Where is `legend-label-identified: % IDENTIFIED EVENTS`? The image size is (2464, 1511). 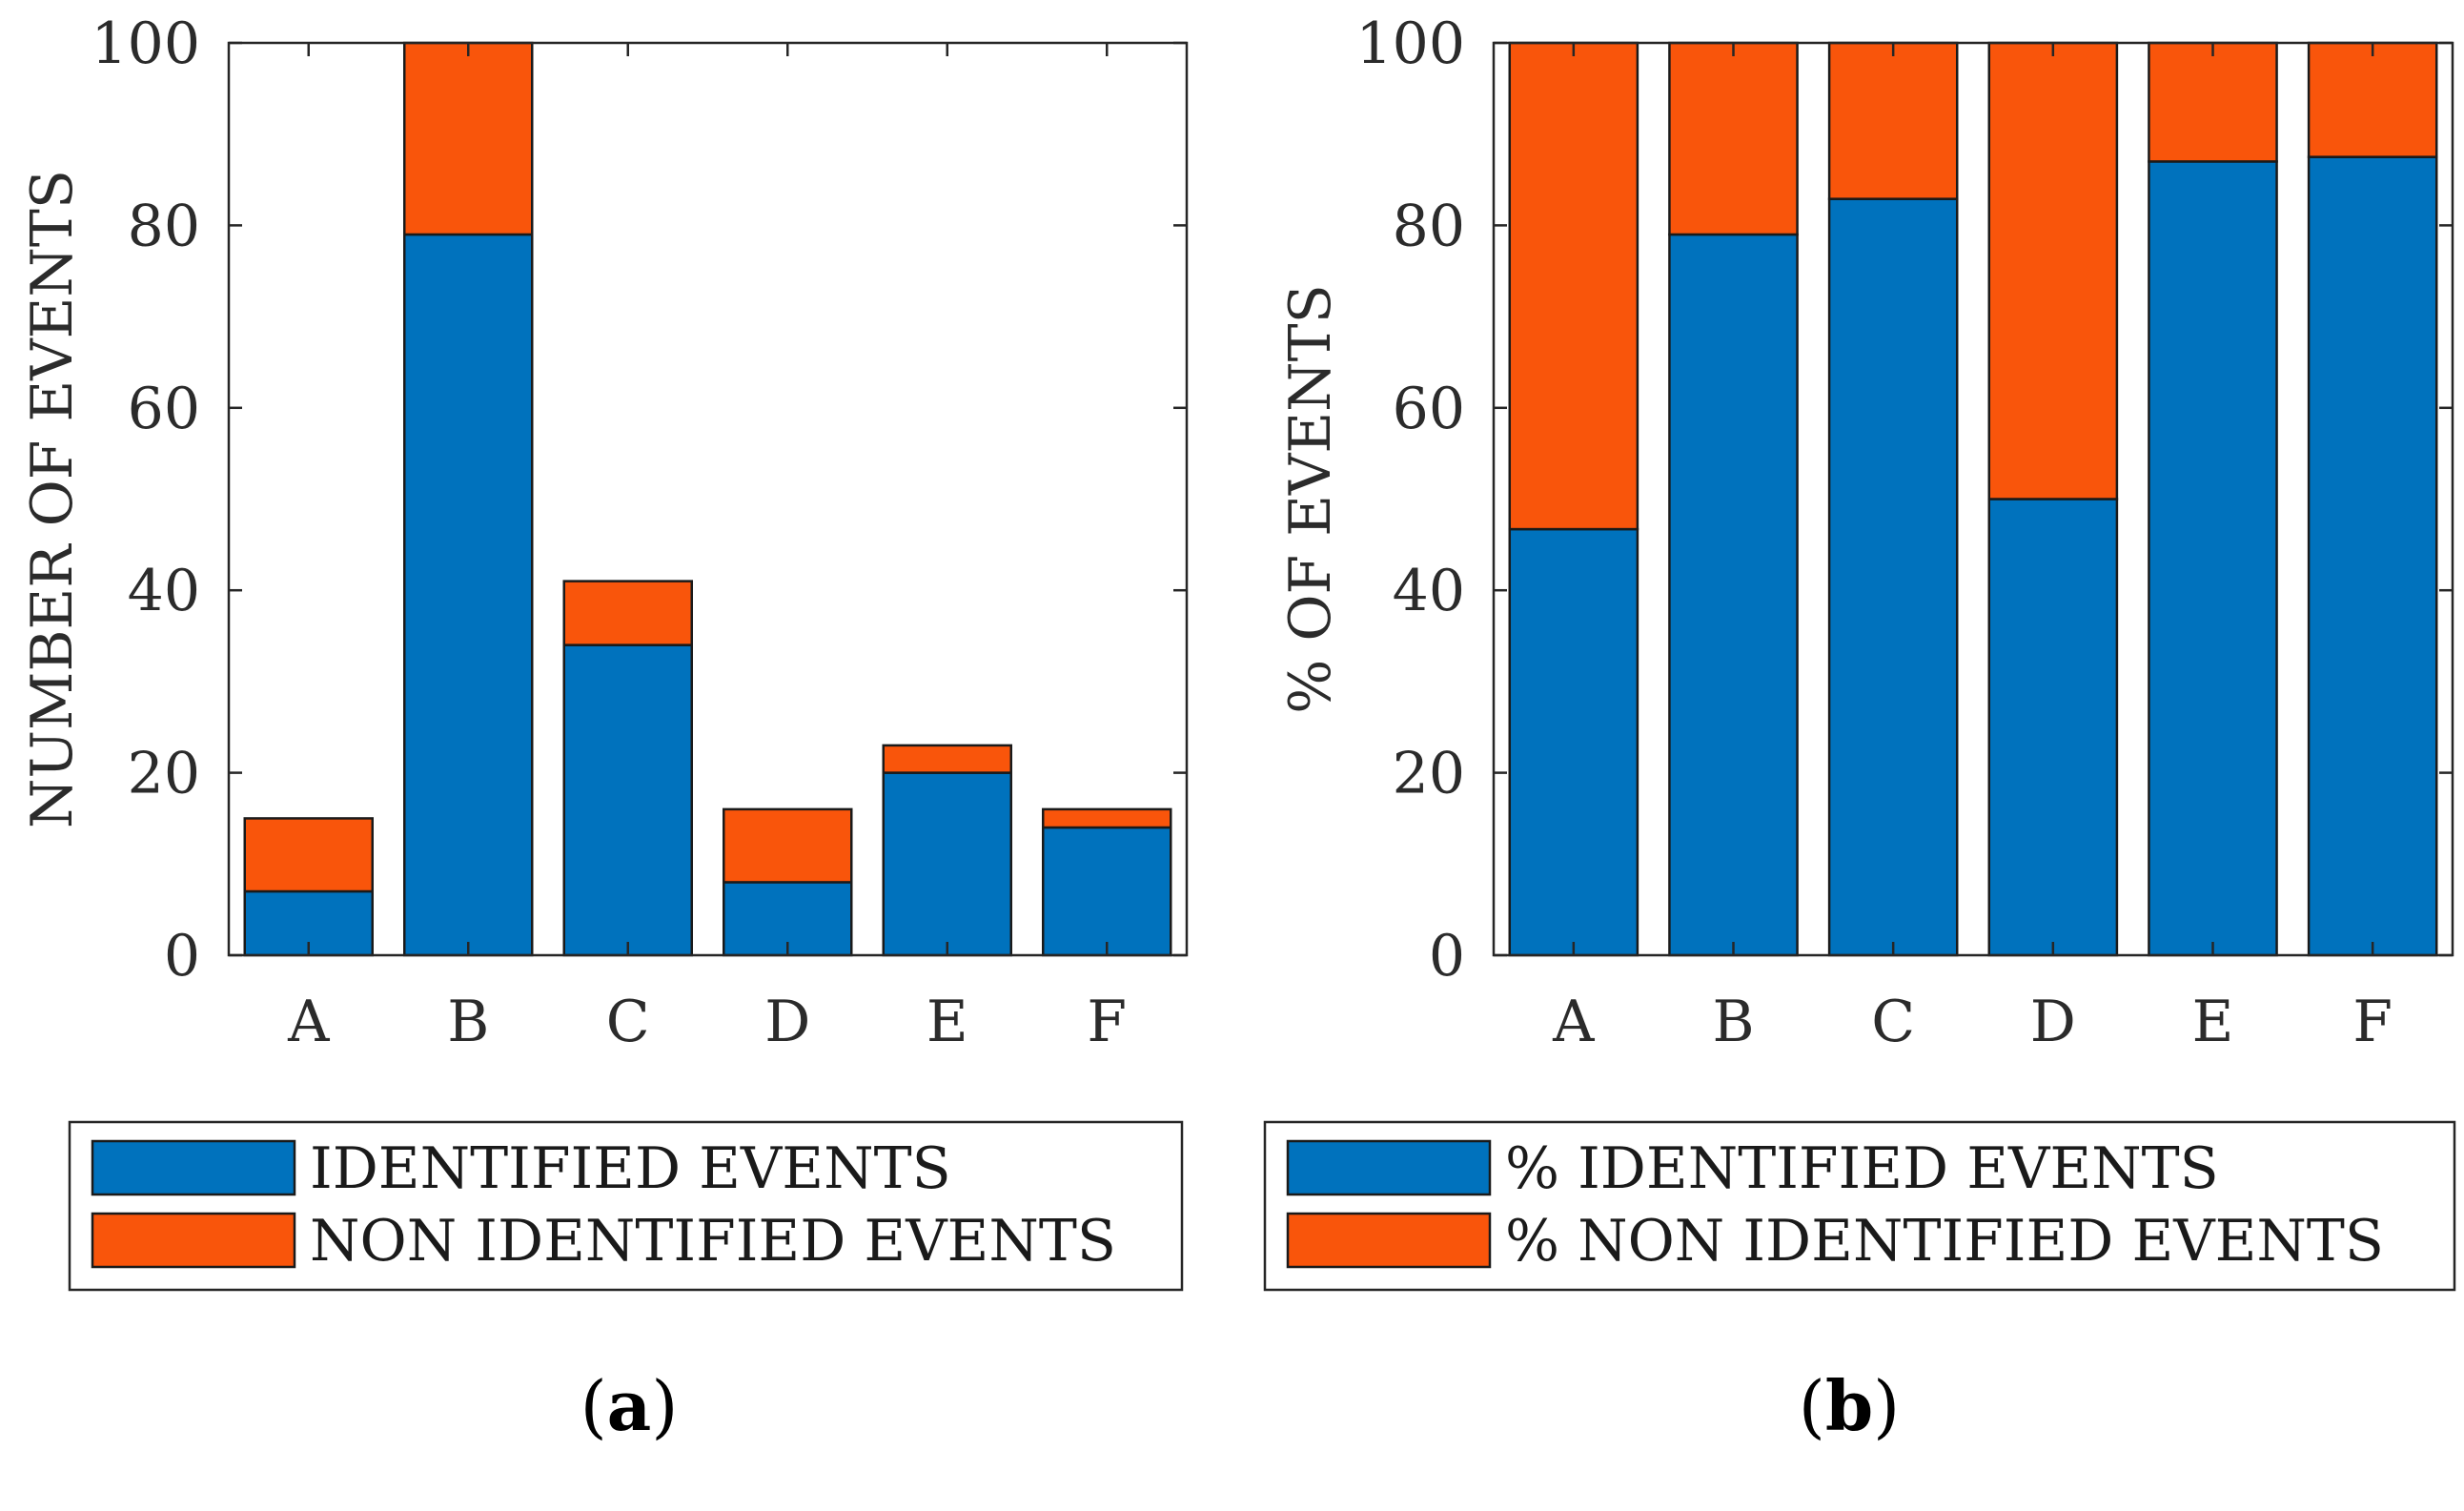
legend-label-identified: % IDENTIFIED EVENTS is located at coordinates (1862, 1168).